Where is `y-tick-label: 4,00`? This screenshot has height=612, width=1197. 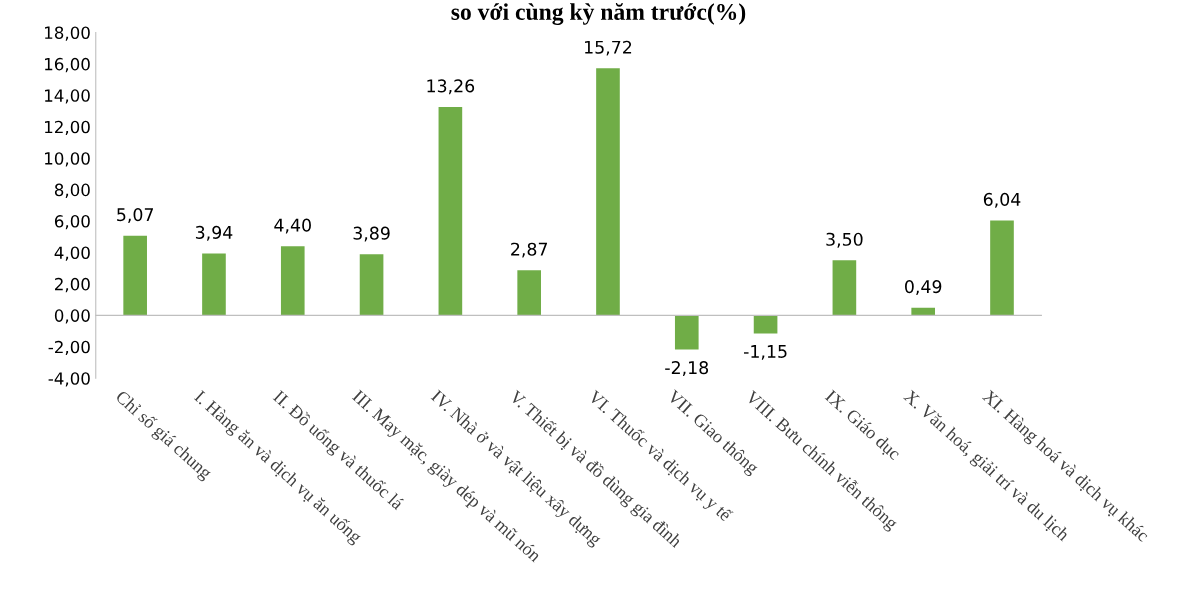 y-tick-label: 4,00 is located at coordinates (72, 253).